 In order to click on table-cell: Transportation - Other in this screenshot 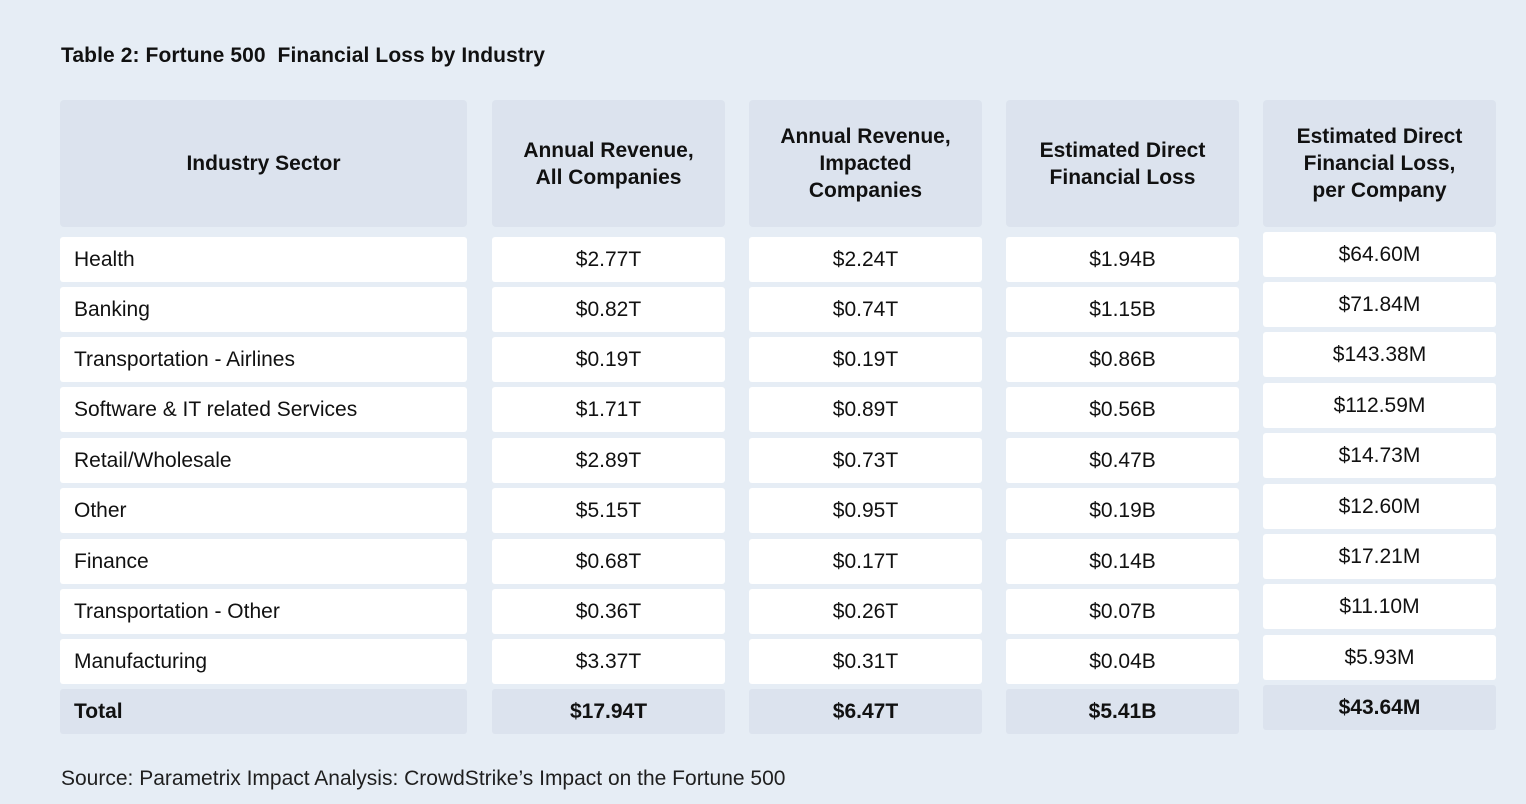, I will do `click(263, 611)`.